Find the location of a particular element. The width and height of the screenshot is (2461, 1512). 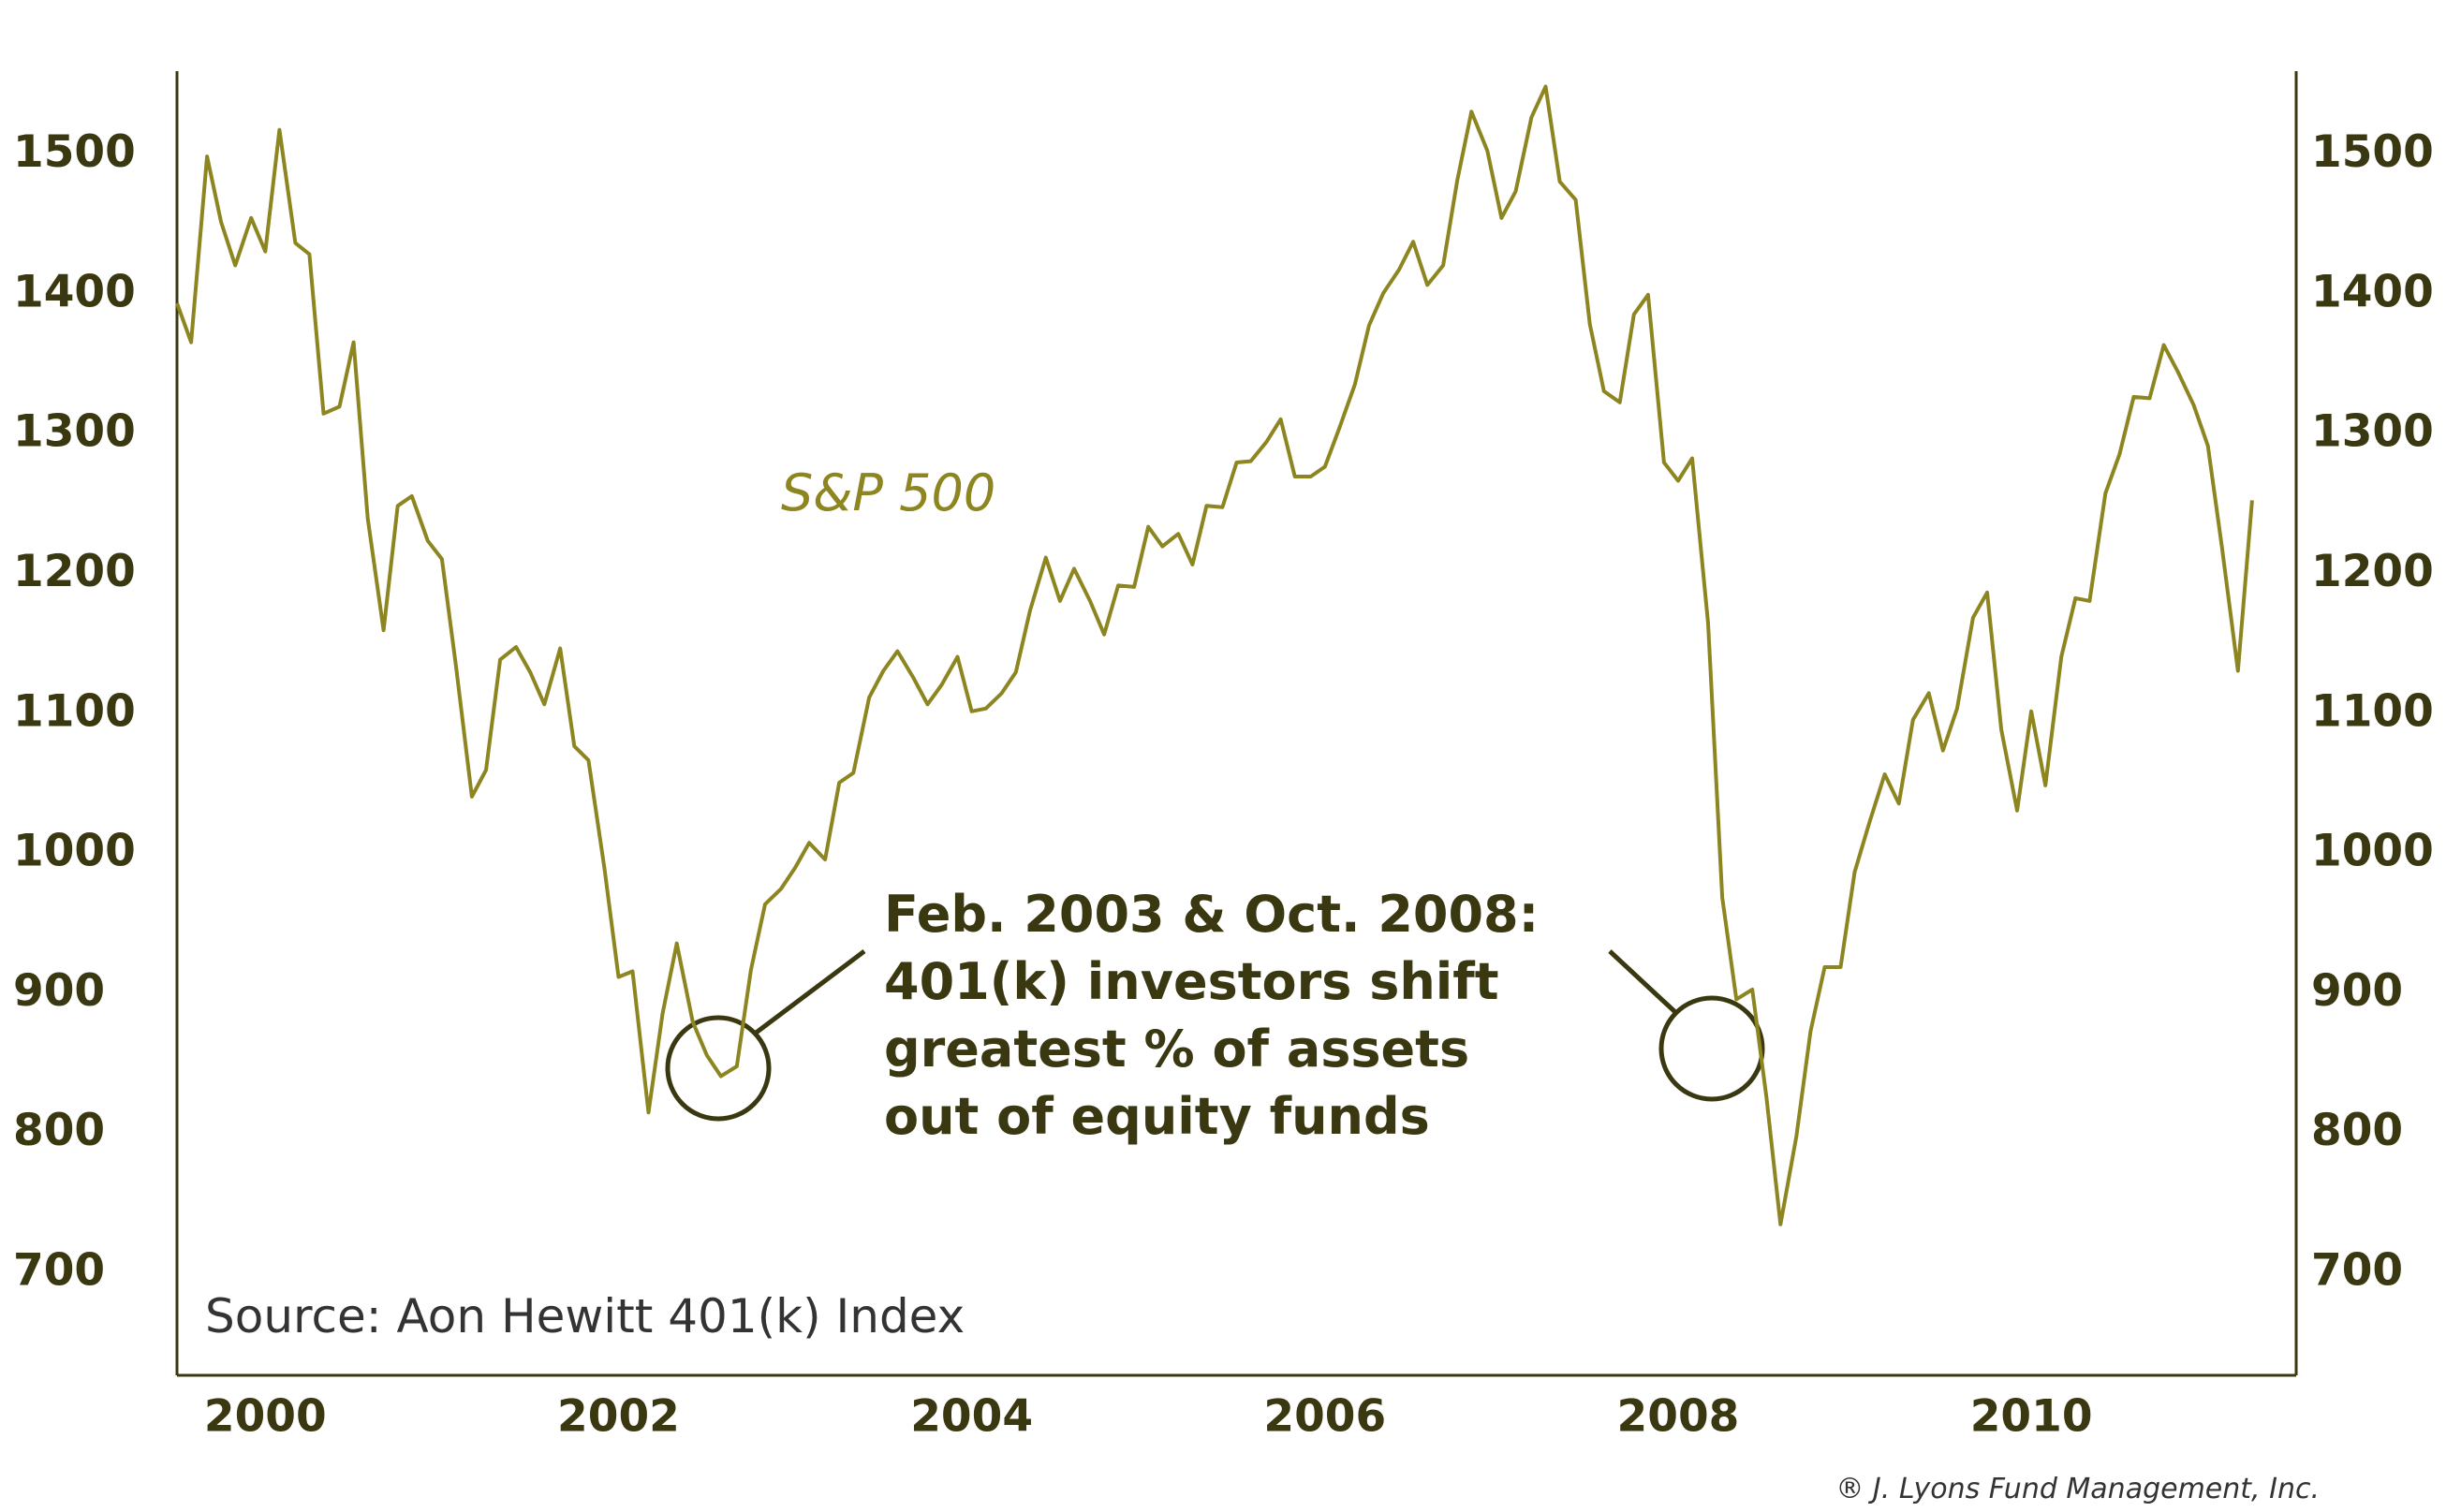

y-tick-label: 800 is located at coordinates (59, 1130).